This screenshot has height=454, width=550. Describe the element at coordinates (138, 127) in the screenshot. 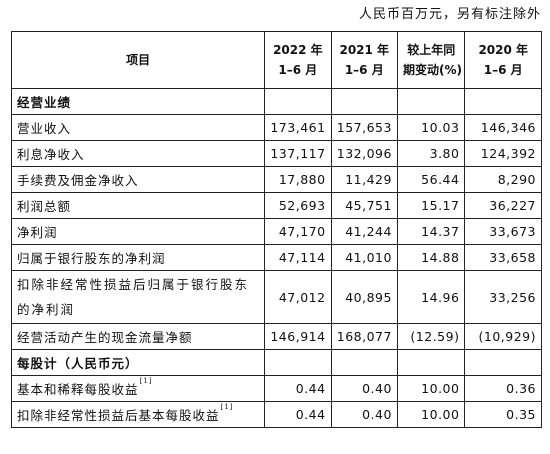

I see `row-label: 营业收入` at that location.